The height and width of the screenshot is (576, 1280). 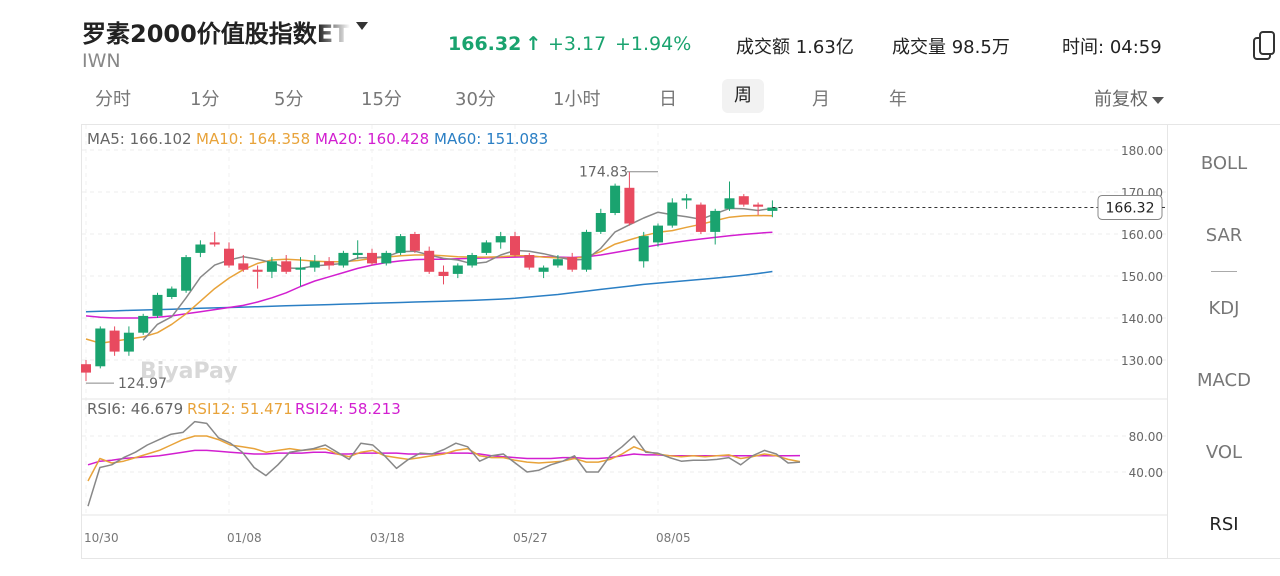 What do you see at coordinates (1129, 100) in the screenshot?
I see `price-adjust-dropdown: 前复权` at bounding box center [1129, 100].